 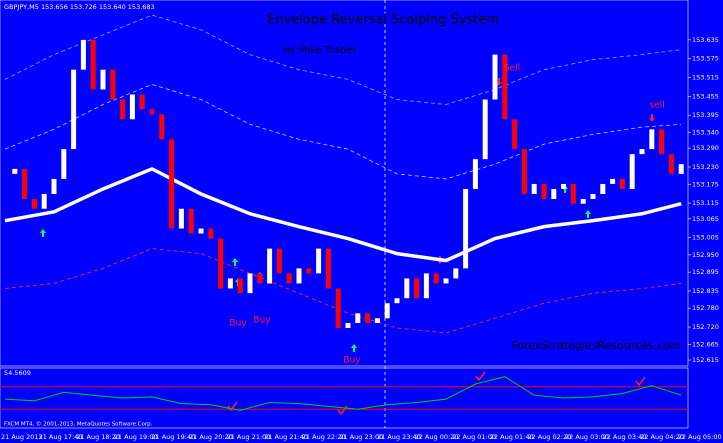 What do you see at coordinates (652, 118) in the screenshot?
I see `sell-arrow` at bounding box center [652, 118].